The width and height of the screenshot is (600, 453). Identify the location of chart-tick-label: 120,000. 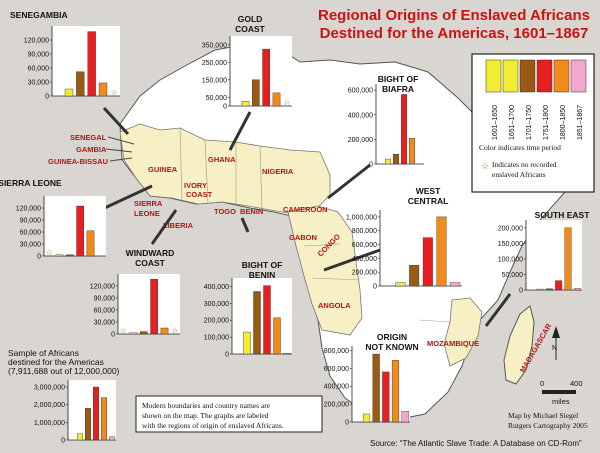
(36, 41).